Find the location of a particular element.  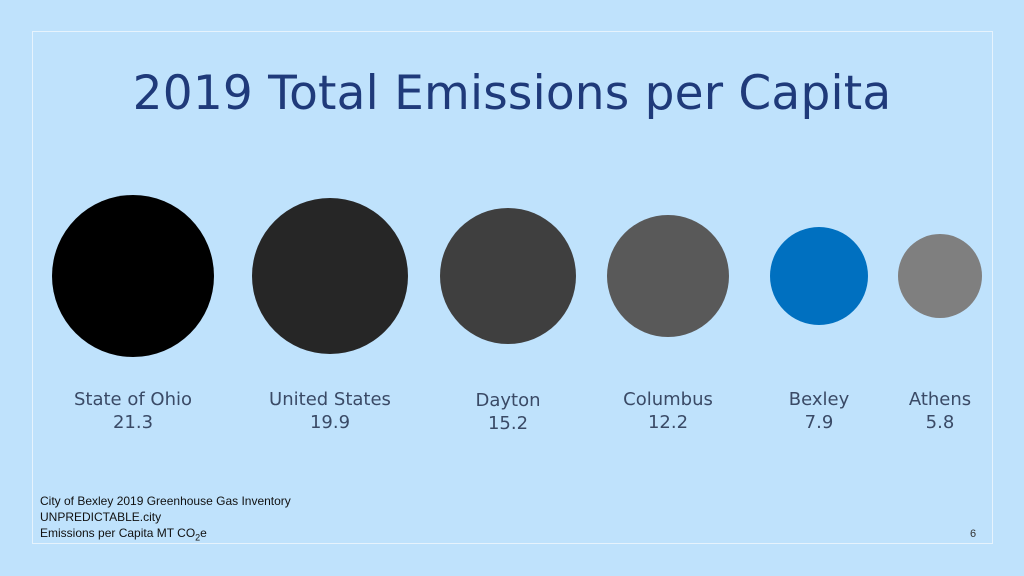

page-title: 2019 Total Emissions per Capita is located at coordinates (512, 93).